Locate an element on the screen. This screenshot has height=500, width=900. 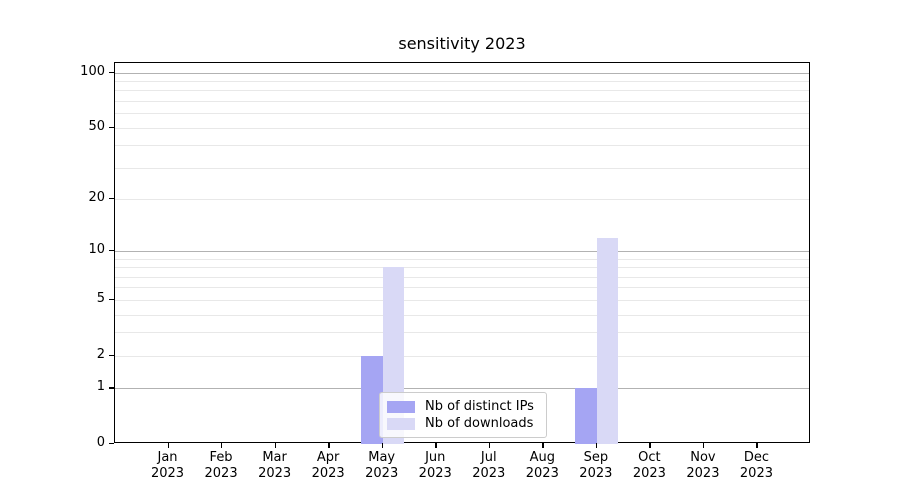
legend-swatch-downloads is located at coordinates (401, 423).